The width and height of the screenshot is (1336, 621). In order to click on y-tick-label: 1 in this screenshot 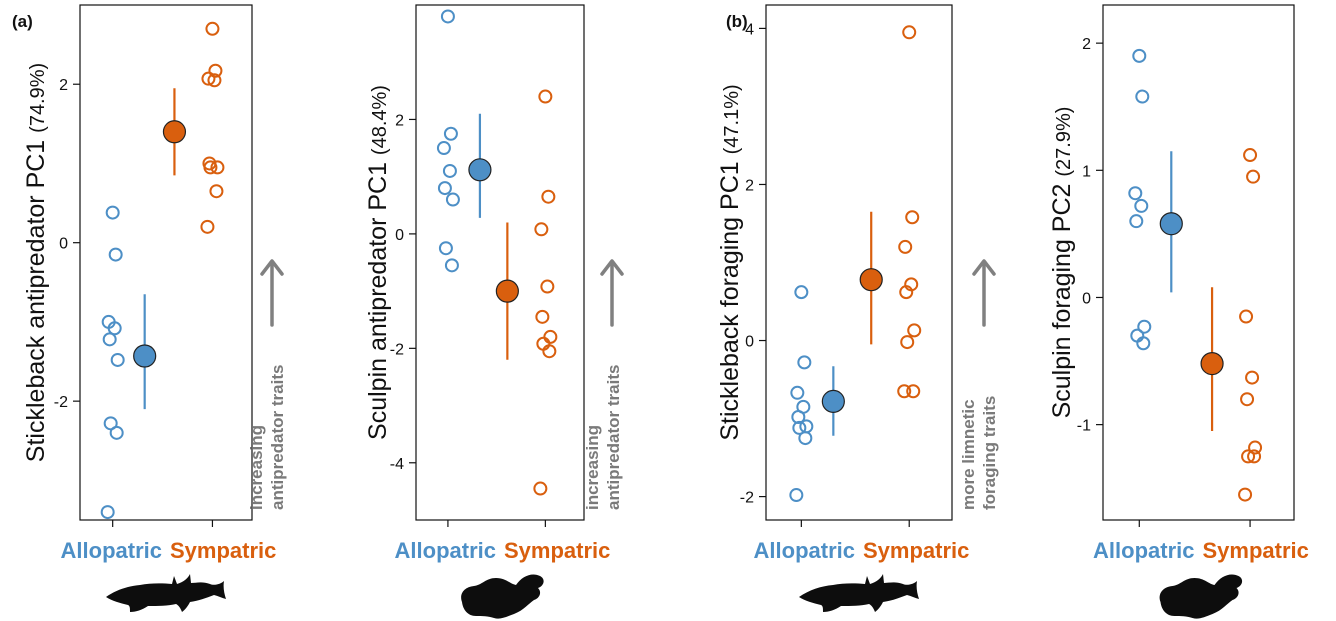, I will do `click(1086, 171)`.